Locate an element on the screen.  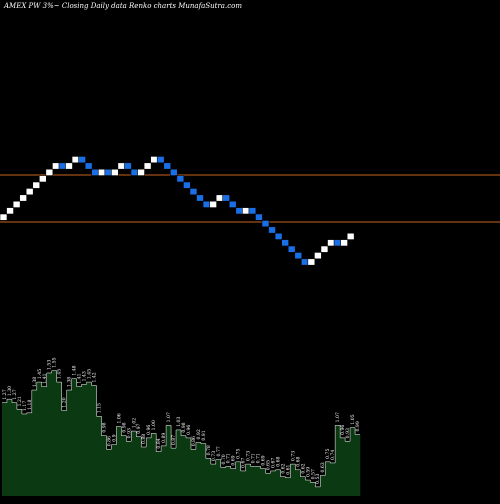
volume-label: 0.67 is located at coordinates (273, 463).